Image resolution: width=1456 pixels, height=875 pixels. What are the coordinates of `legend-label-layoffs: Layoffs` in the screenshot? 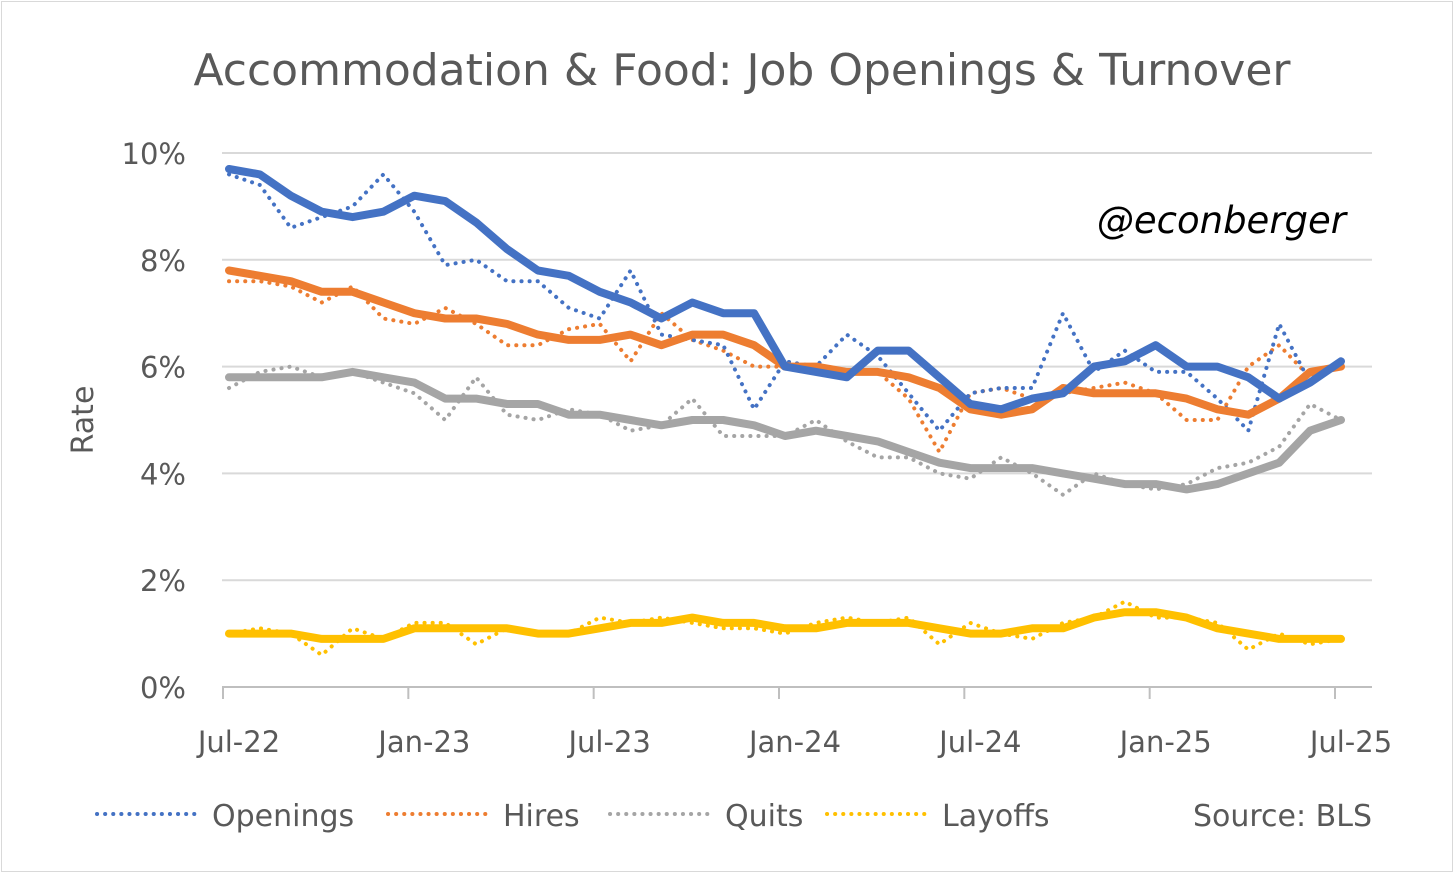 It's located at (996, 816).